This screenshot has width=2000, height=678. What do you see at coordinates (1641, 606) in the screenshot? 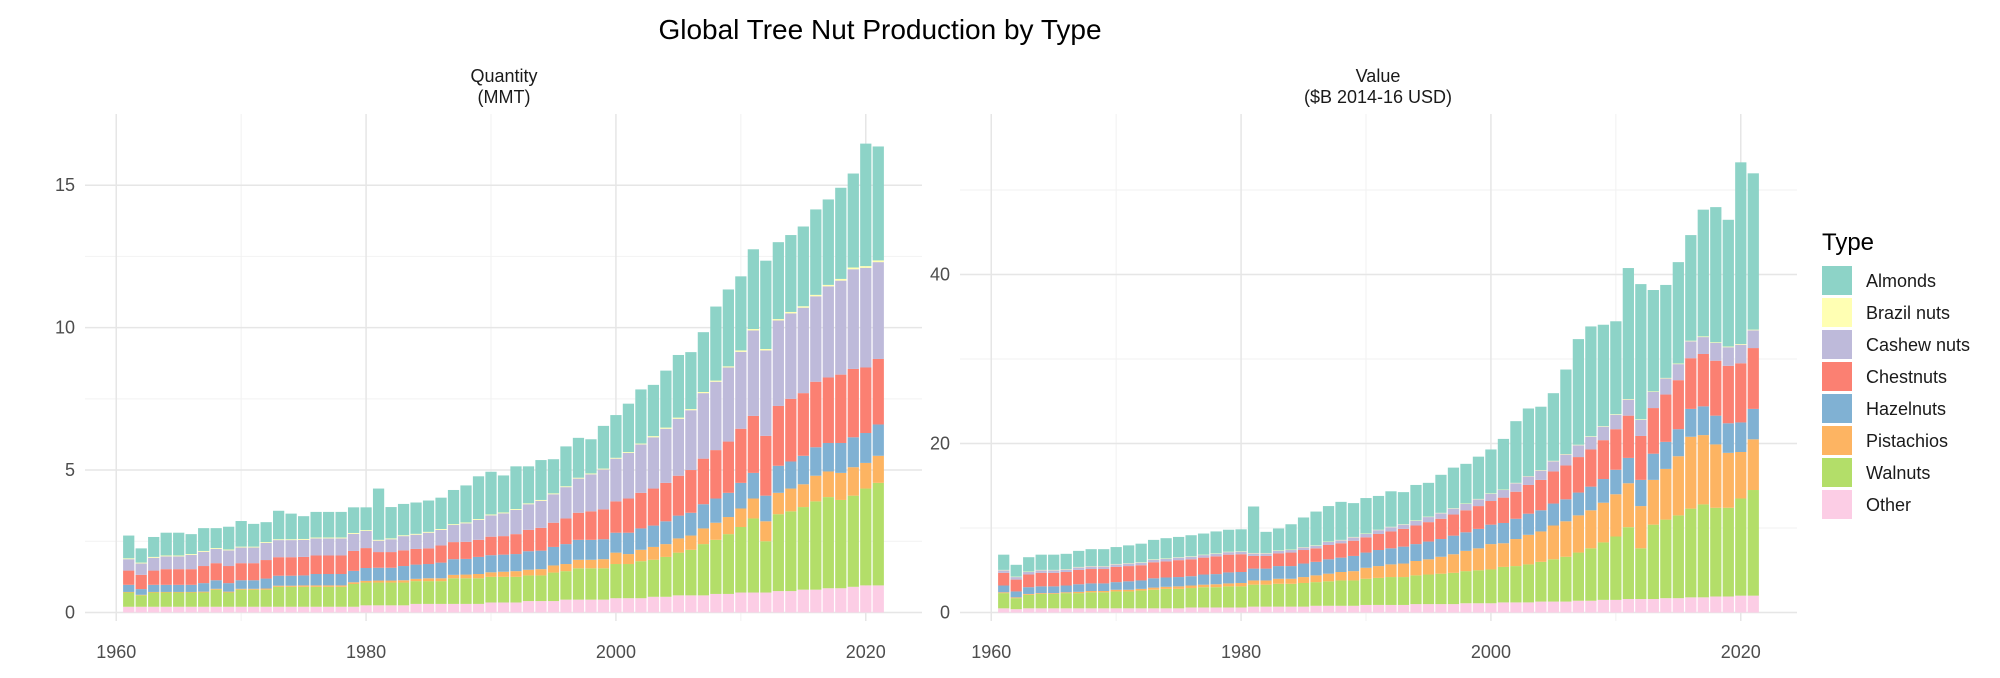
I see `bar-other-2012` at bounding box center [1641, 606].